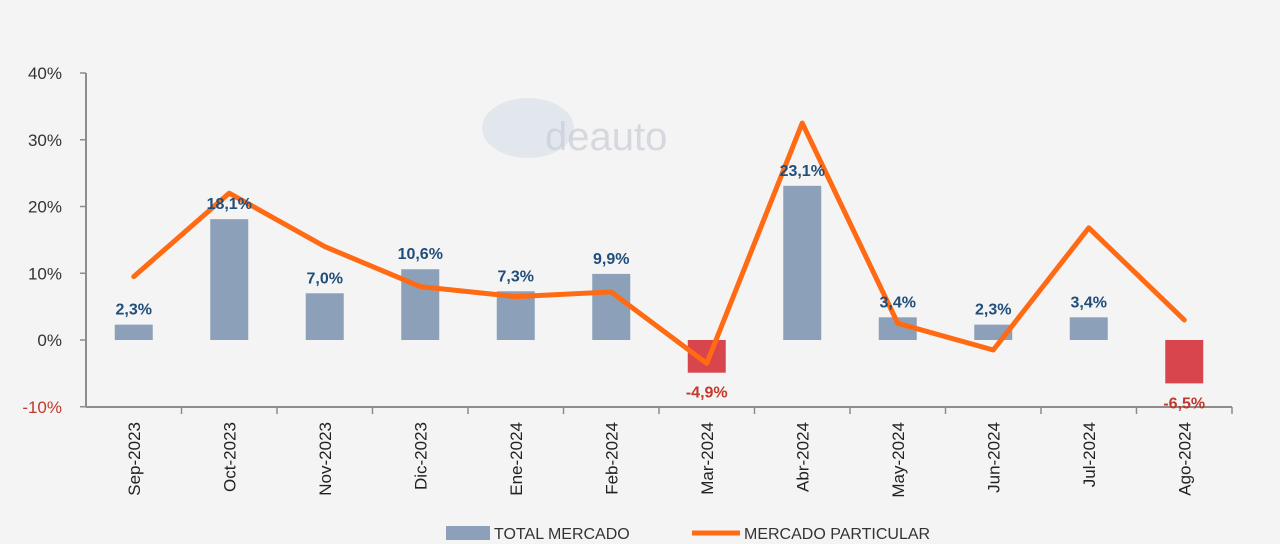 The height and width of the screenshot is (544, 1280). I want to click on y-tick-label: -10%, so click(42, 407).